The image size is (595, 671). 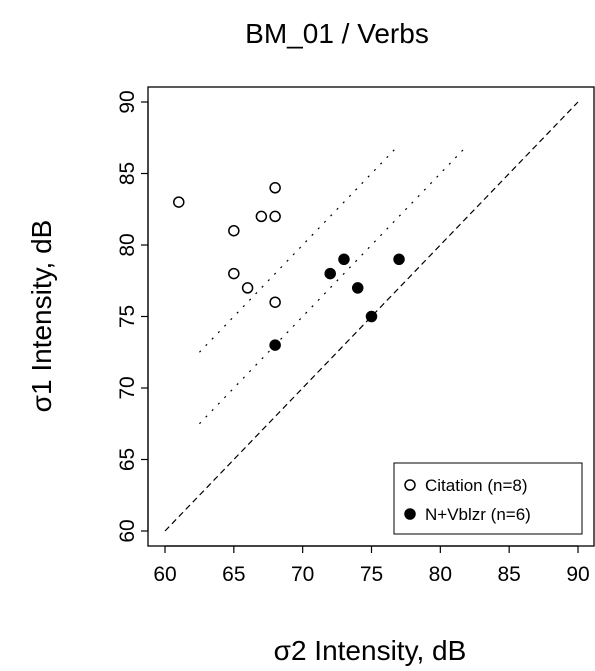 I want to click on x-tick-label: 90, so click(x=577, y=574).